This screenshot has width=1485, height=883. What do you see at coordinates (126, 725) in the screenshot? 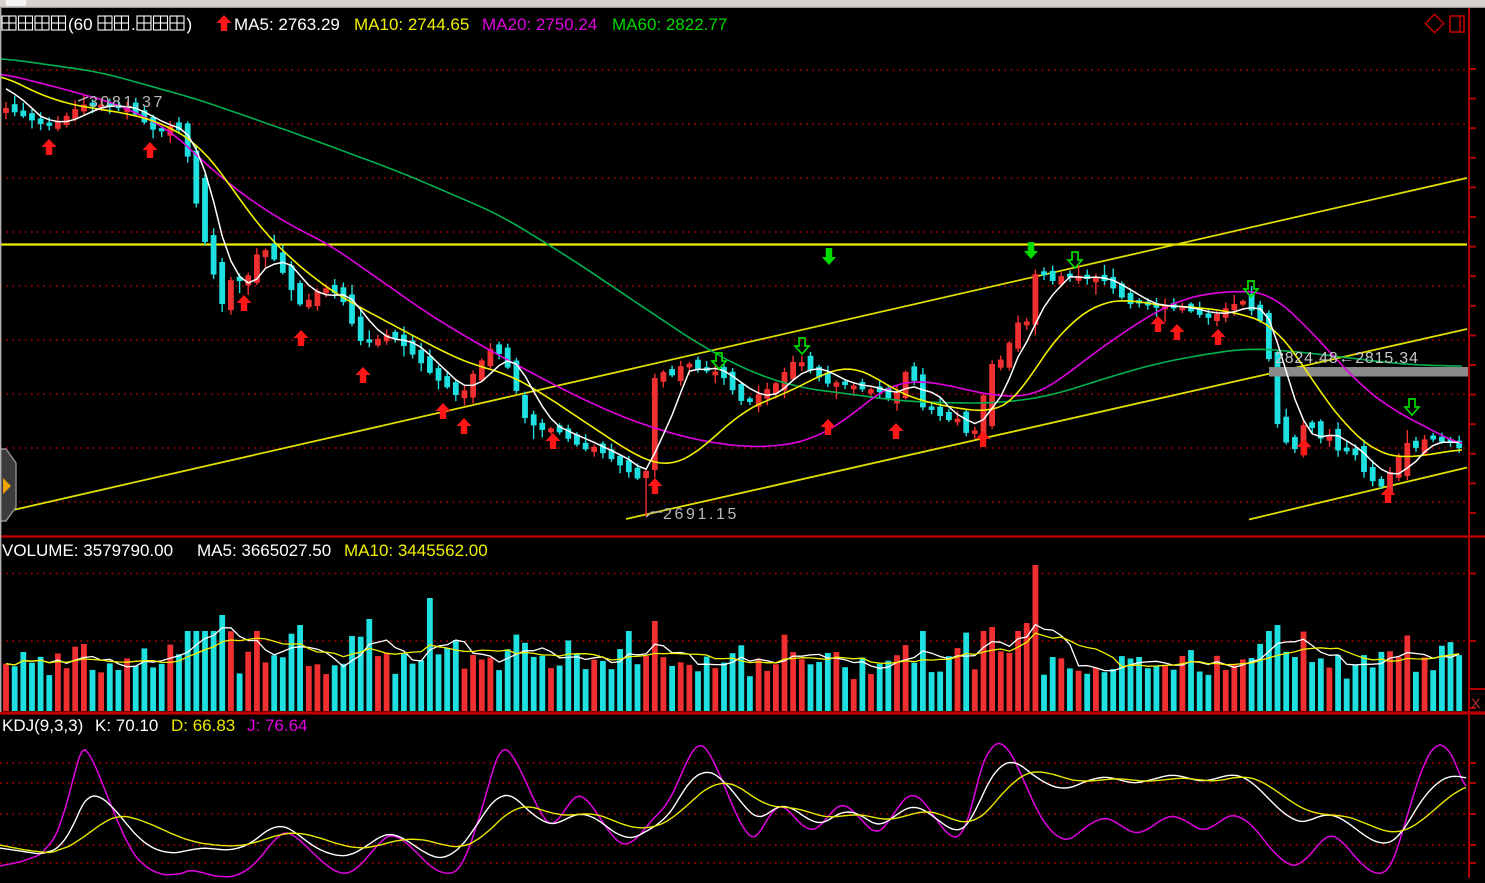
I see `svg-text: K: 70.10` at bounding box center [126, 725].